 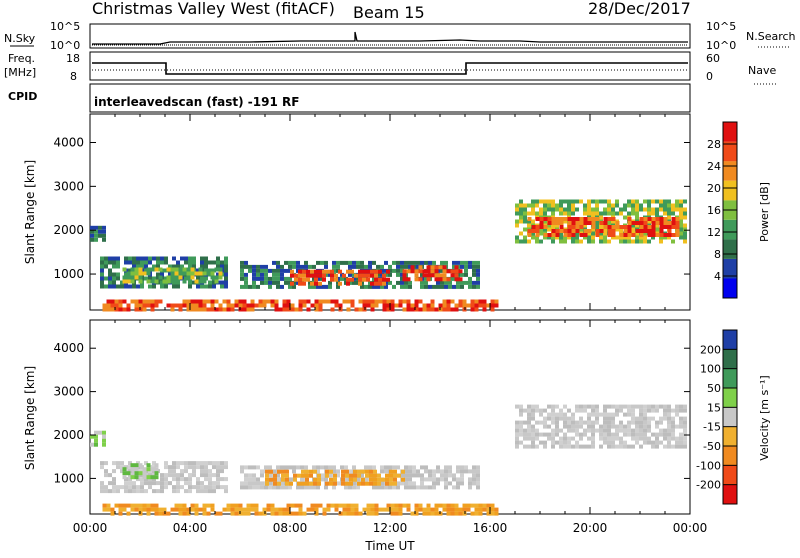 I want to click on station-title: Christmas Valley West (fitACF), so click(x=213, y=9).